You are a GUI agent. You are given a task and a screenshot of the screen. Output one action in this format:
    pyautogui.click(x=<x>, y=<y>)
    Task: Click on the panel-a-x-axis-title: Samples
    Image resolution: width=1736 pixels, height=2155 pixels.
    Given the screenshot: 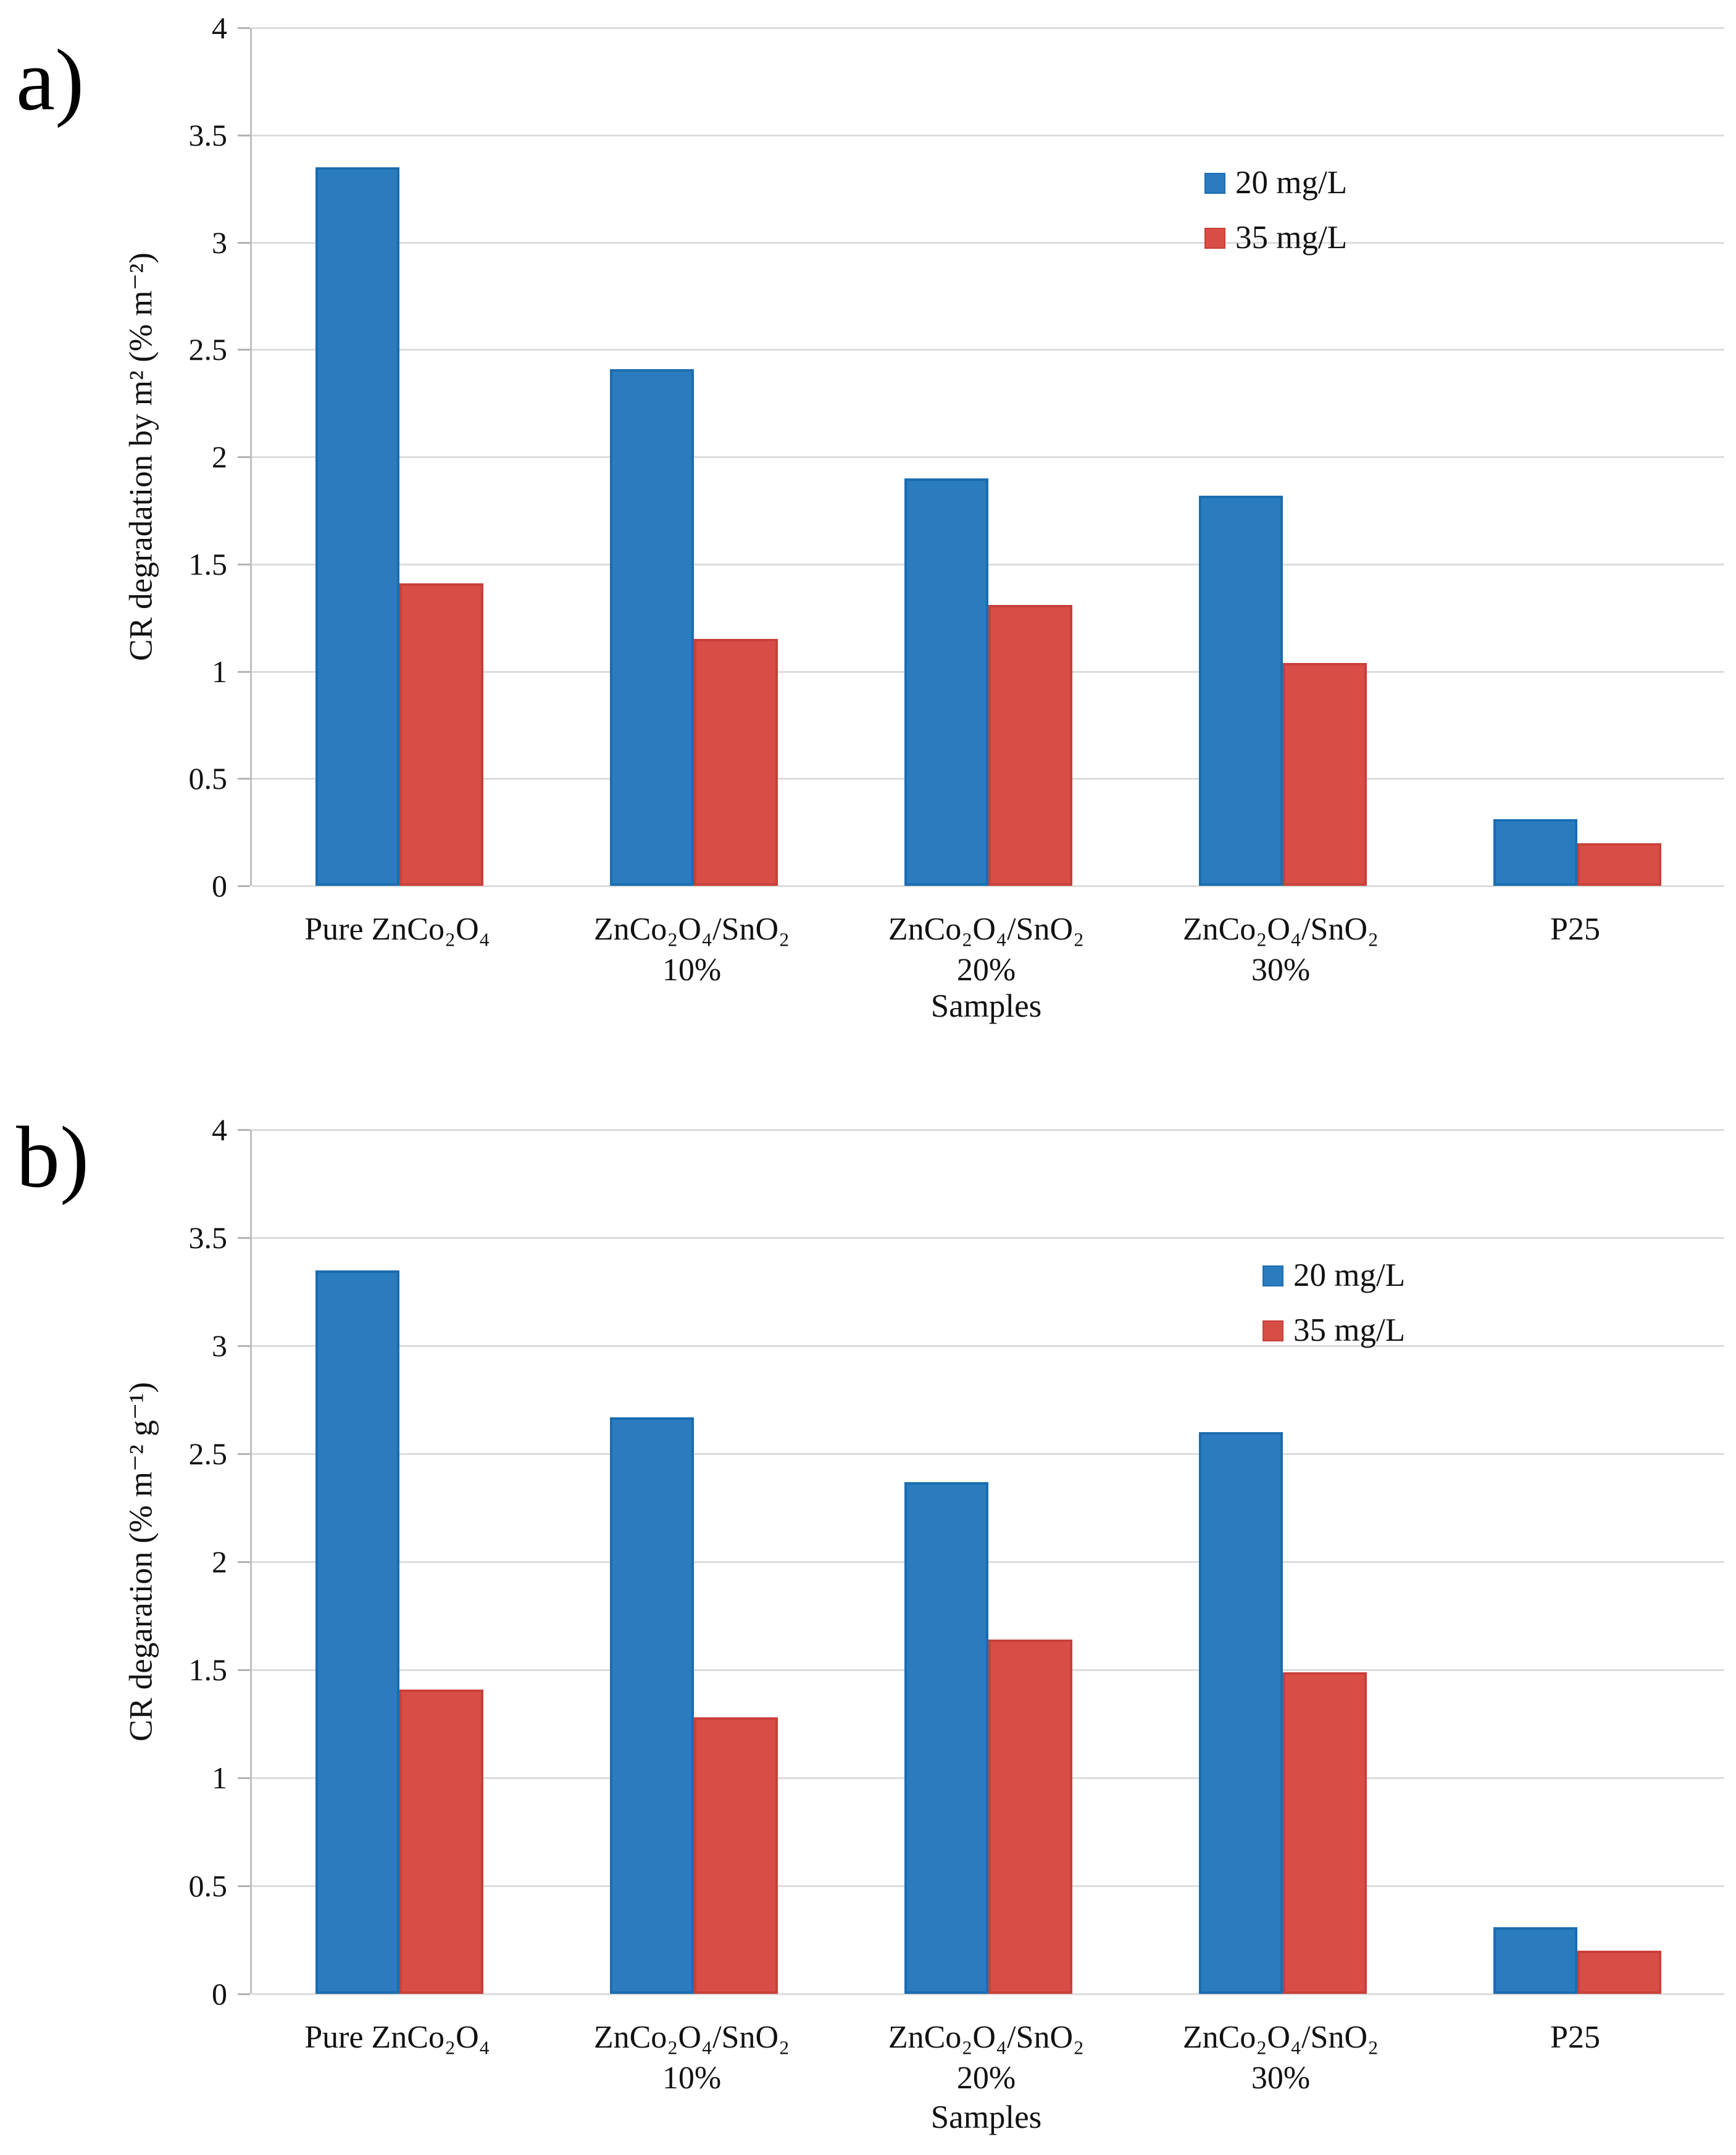 What is the action you would take?
    pyautogui.click(x=986, y=1006)
    